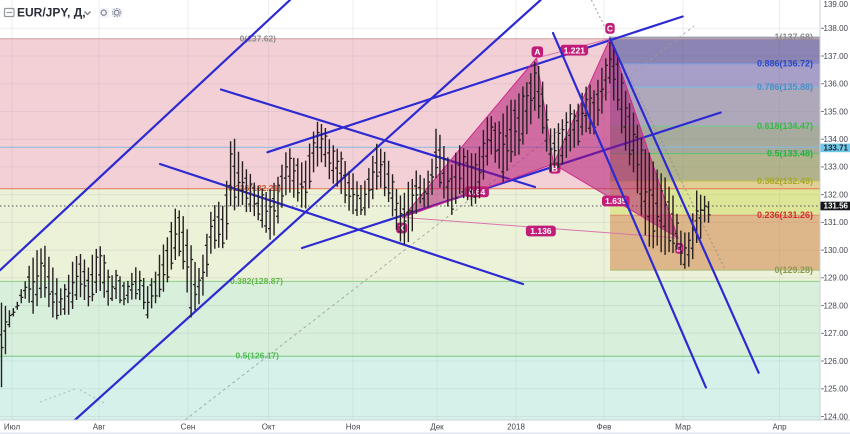 The height and width of the screenshot is (434, 850). What do you see at coordinates (537, 52) in the screenshot?
I see `svg-text: A` at bounding box center [537, 52].